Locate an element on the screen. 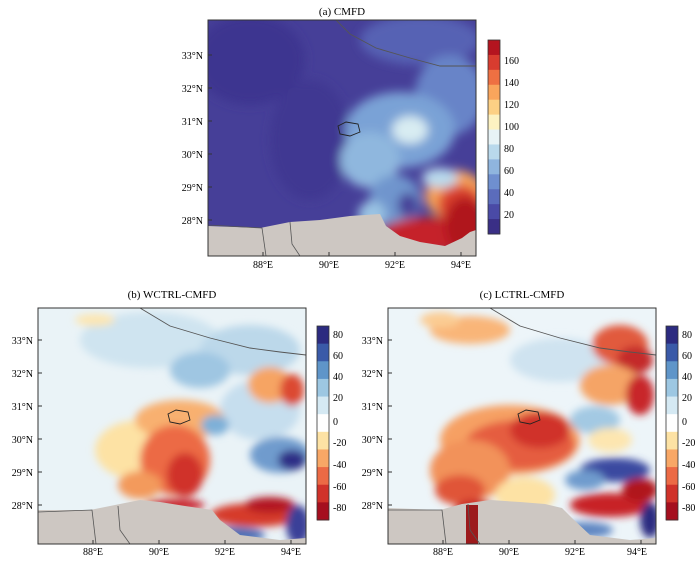 This screenshot has width=700, height=562. panel-c-colorbar-tick: 40 is located at coordinates (687, 377).